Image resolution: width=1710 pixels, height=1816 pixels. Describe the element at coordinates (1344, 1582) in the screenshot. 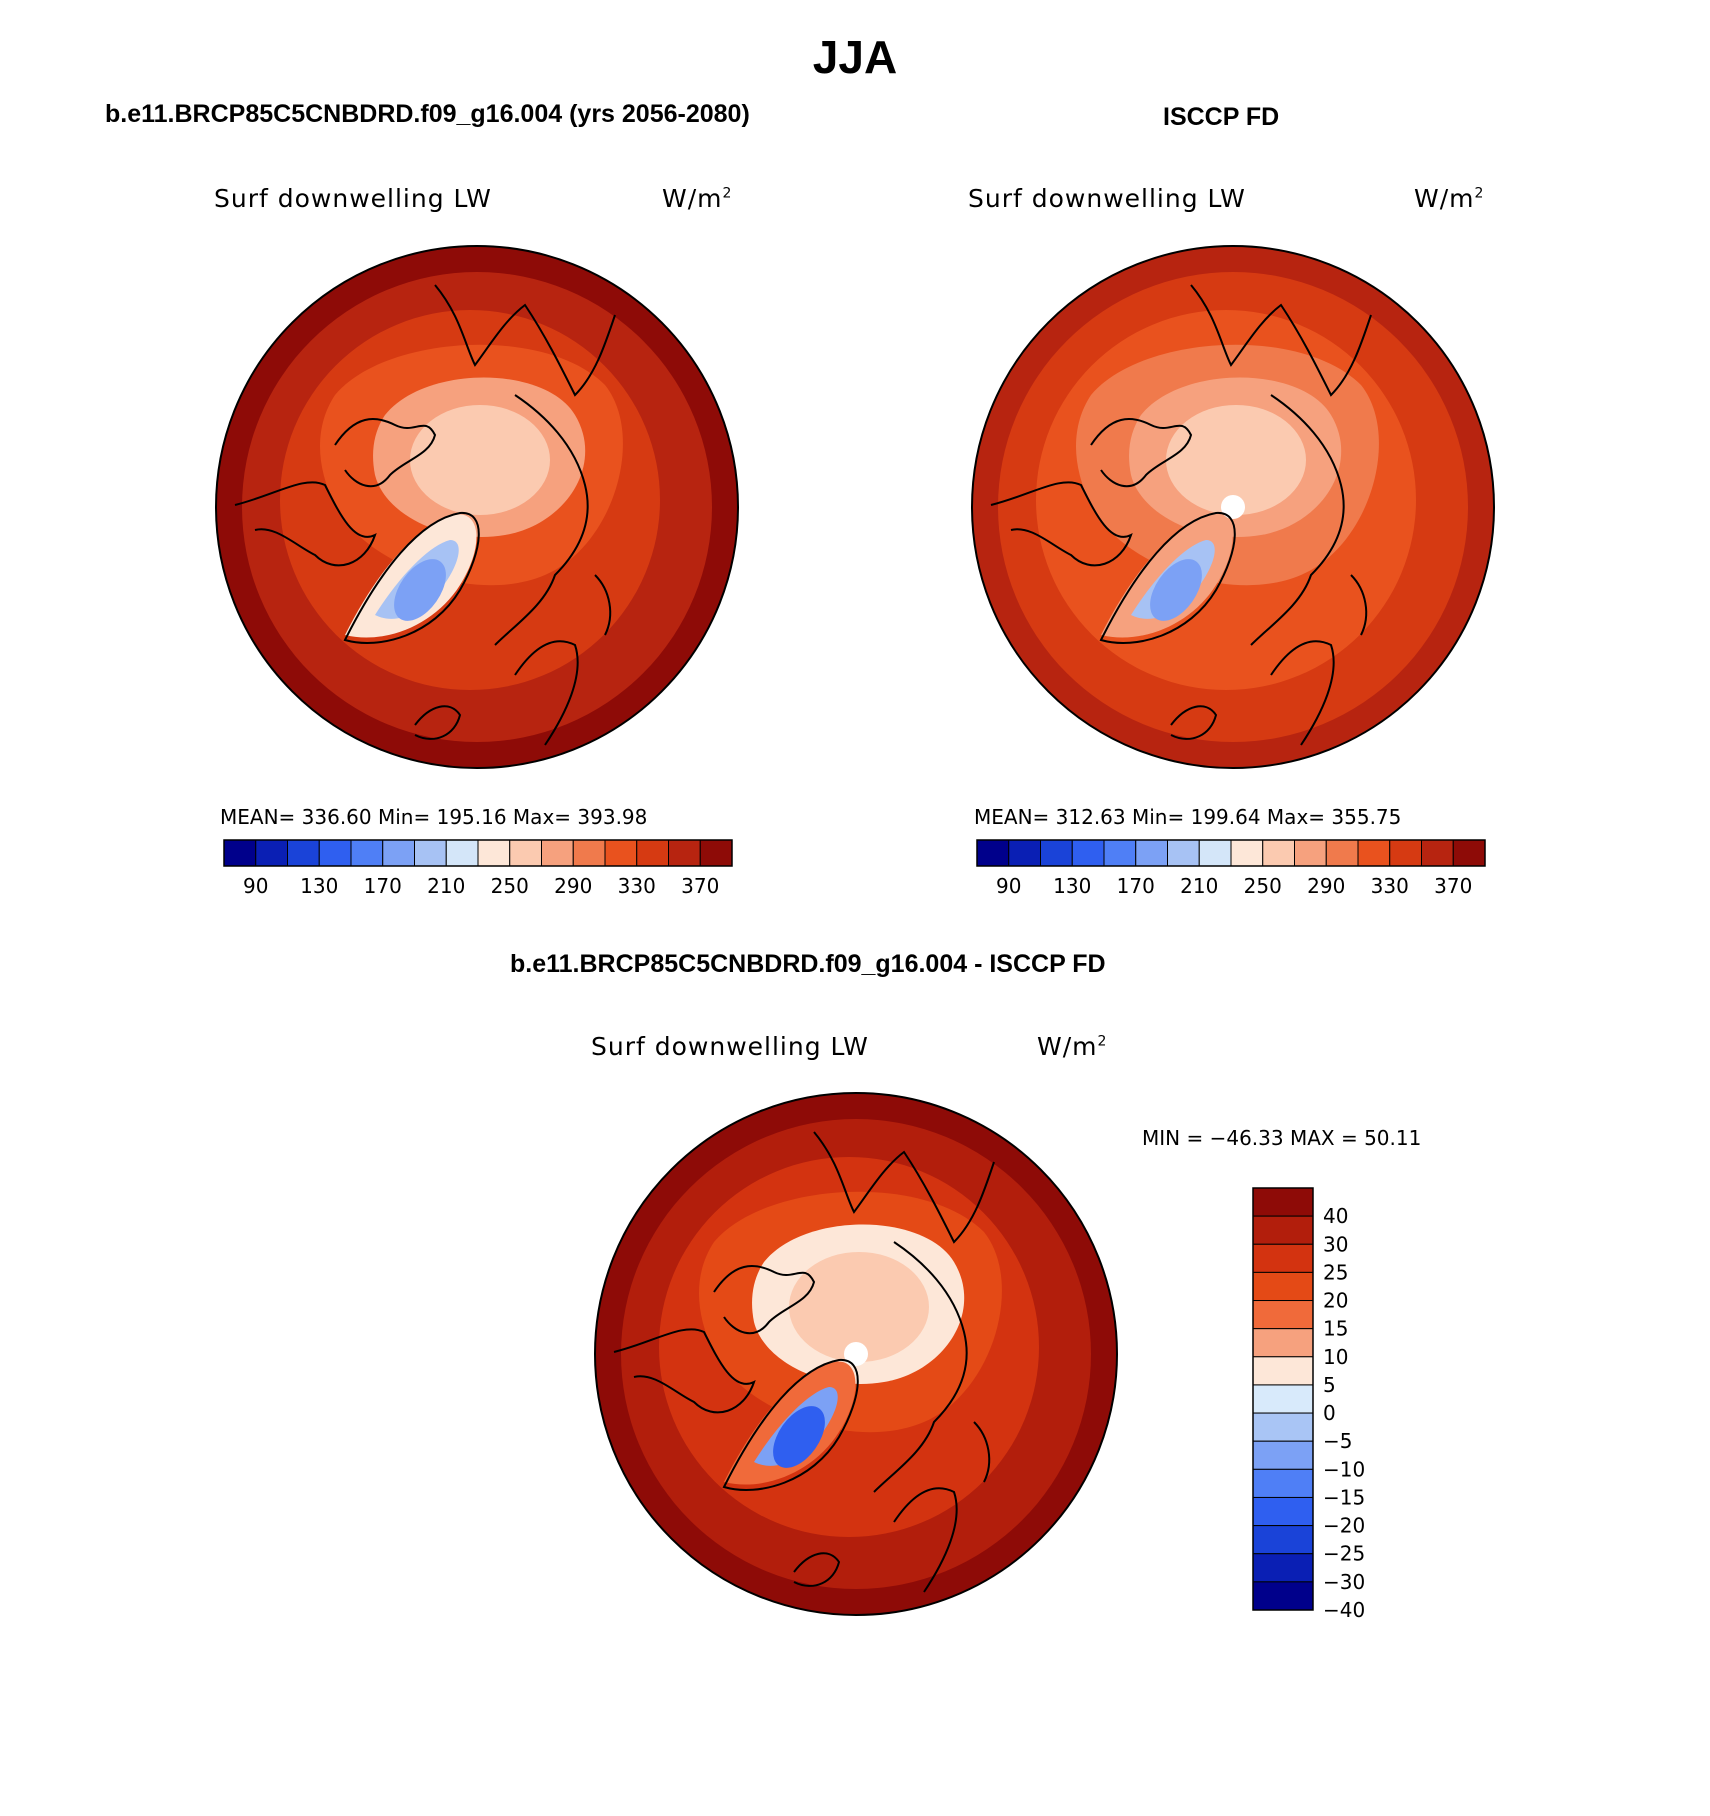

I see `colorbar-tick-label: −30` at that location.